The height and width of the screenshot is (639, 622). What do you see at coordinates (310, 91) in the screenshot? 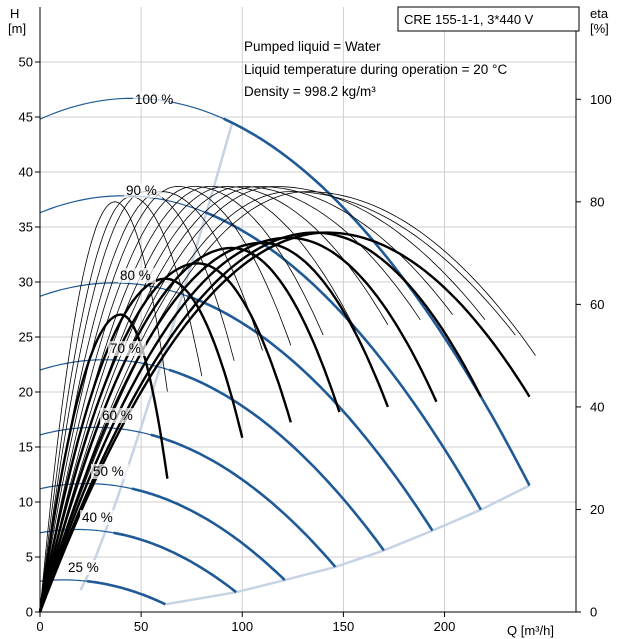
I see `info-line-density: Density = 998.2 kg/m³` at bounding box center [310, 91].